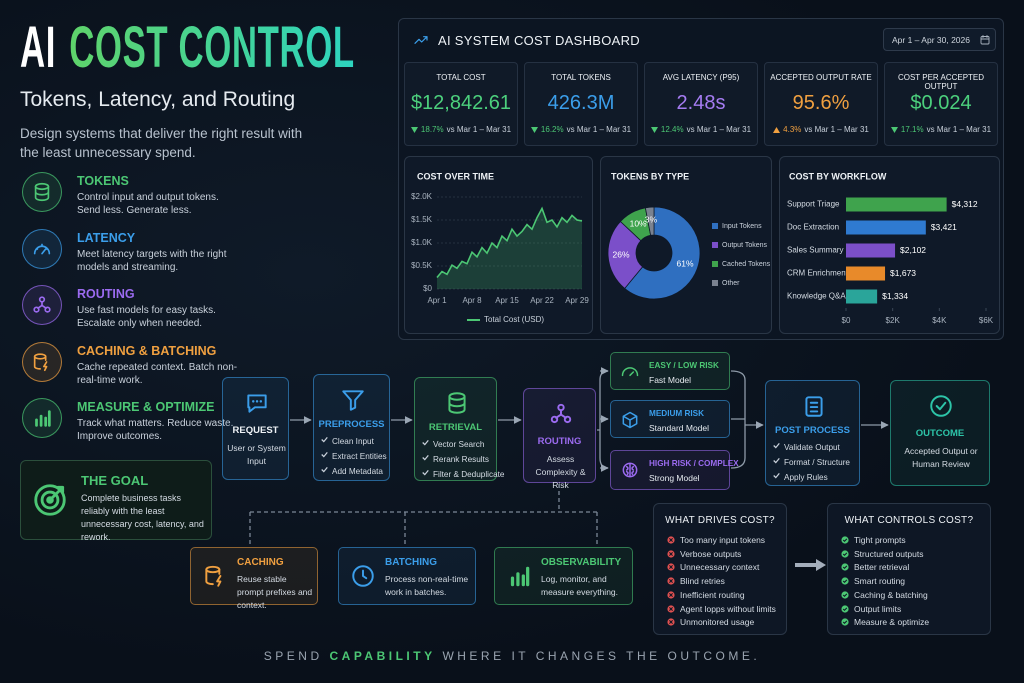 This screenshot has height=683, width=1024. I want to click on list-item: Verbose outputs, so click(704, 554).